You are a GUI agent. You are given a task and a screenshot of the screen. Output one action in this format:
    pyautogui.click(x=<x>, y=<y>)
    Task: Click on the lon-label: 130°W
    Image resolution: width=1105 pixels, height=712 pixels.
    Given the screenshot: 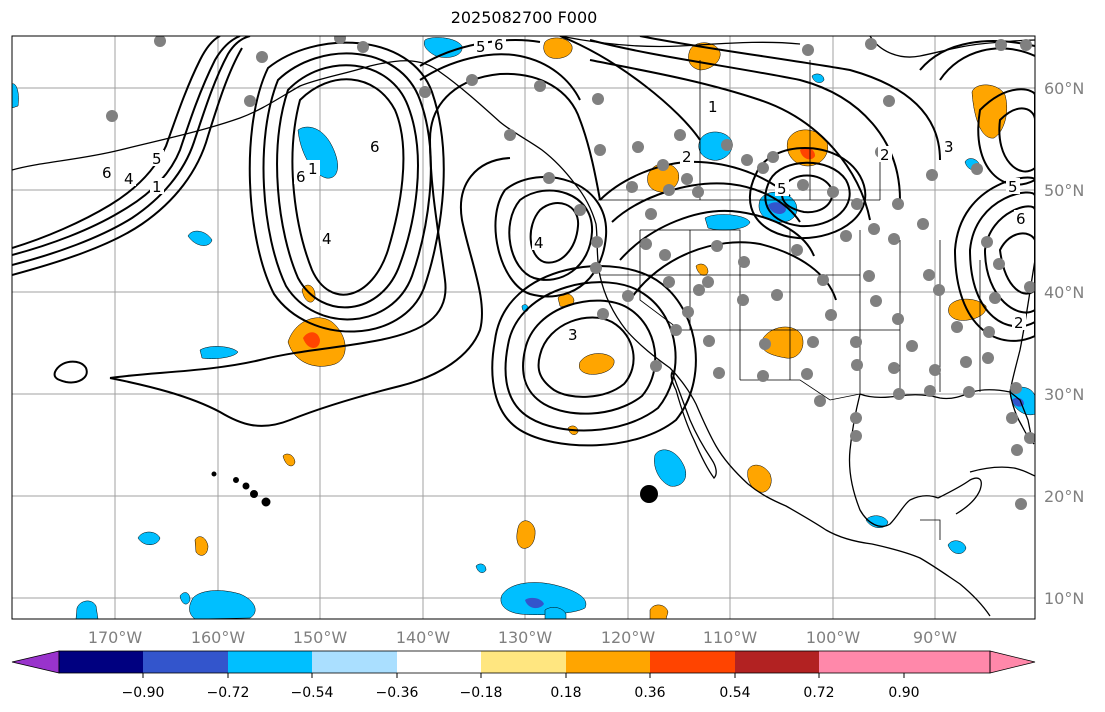 What is the action you would take?
    pyautogui.click(x=525, y=637)
    